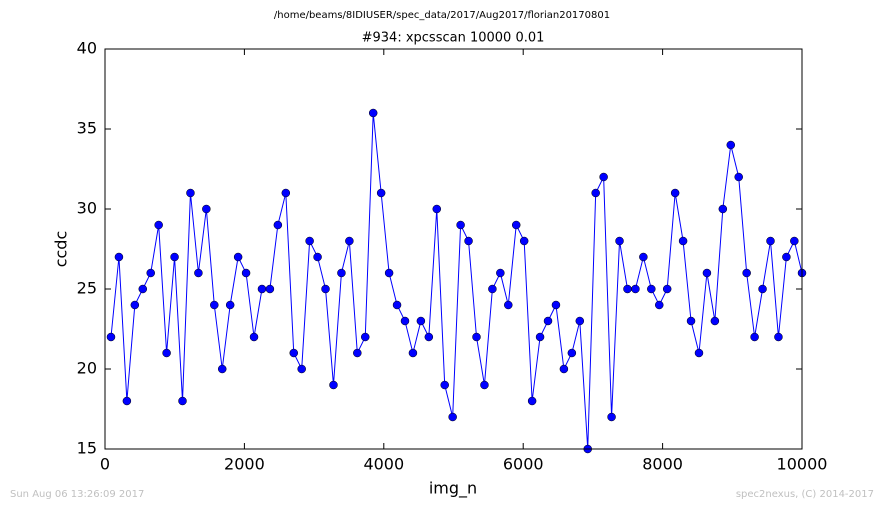 The width and height of the screenshot is (884, 509). What do you see at coordinates (87, 48) in the screenshot?
I see `y-tick-label: 40` at bounding box center [87, 48].